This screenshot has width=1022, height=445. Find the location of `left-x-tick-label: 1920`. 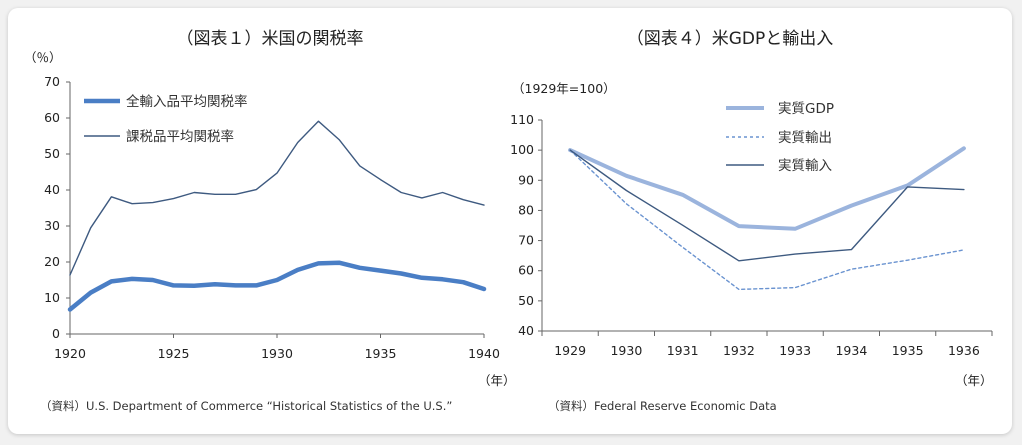

left-x-tick-label: 1920 is located at coordinates (70, 353).